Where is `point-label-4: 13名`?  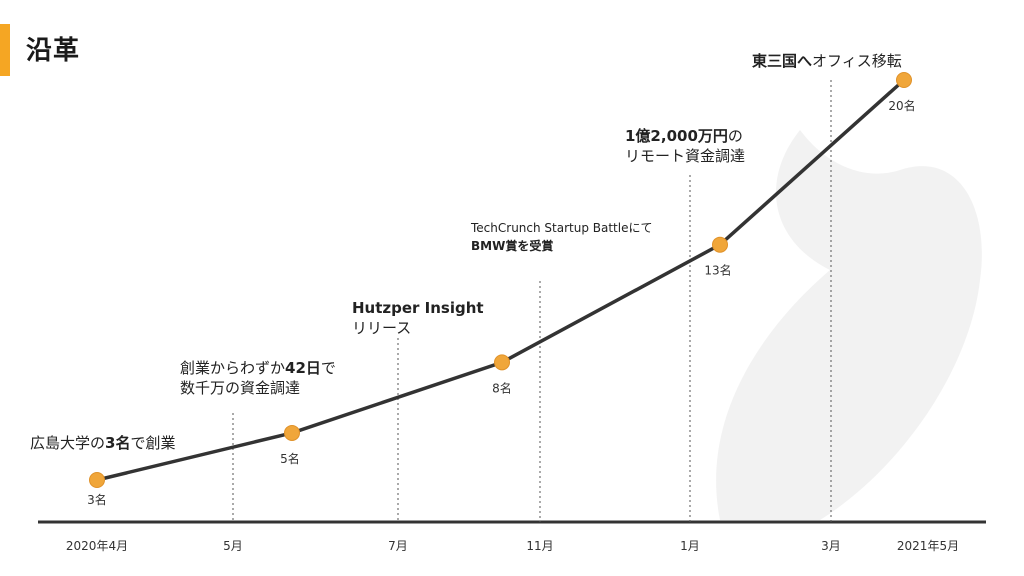 point-label-4: 13名 is located at coordinates (717, 270).